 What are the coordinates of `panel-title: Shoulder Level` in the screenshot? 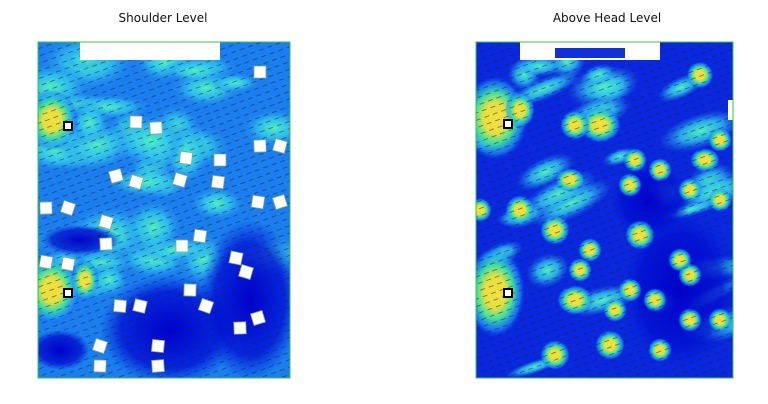 It's located at (163, 18).